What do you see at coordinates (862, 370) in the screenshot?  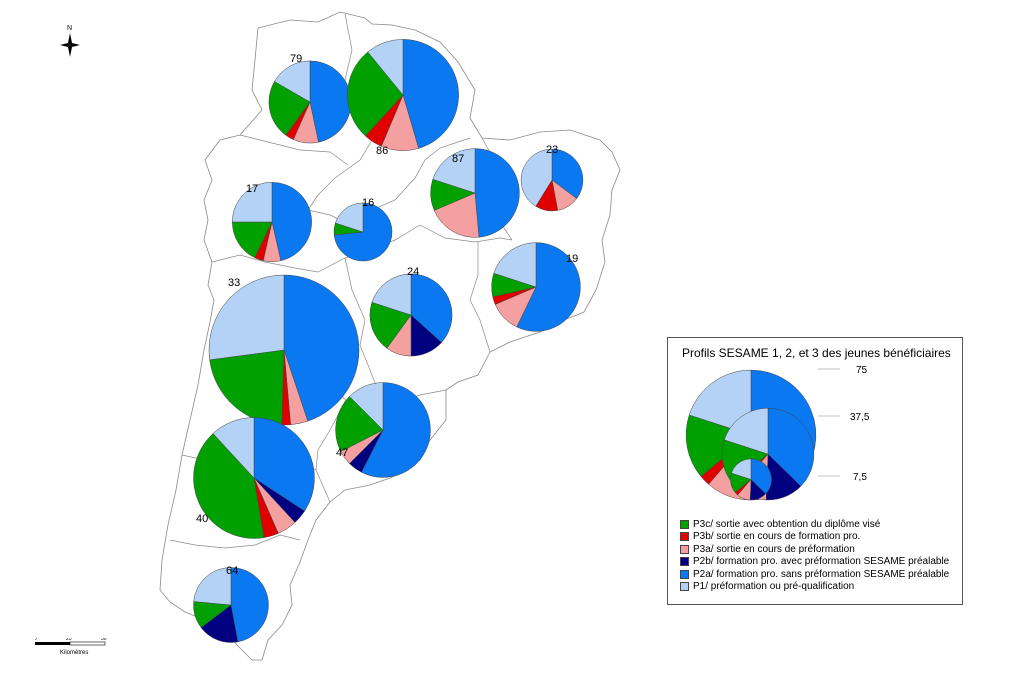 I see `size-label-75: 75` at bounding box center [862, 370].